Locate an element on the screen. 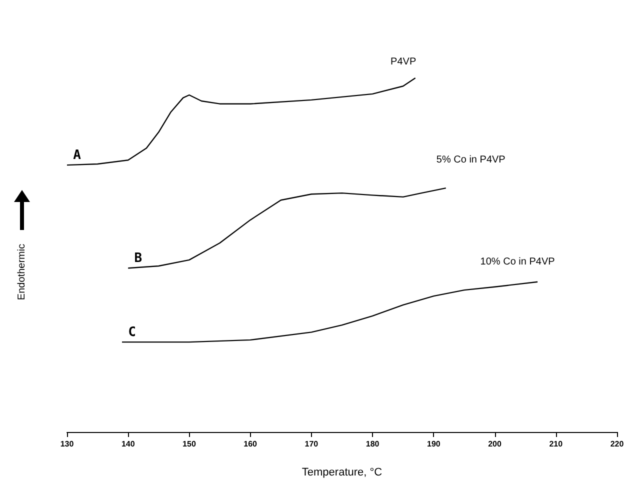  x-axis-title: Temperature, °C is located at coordinates (342, 472).